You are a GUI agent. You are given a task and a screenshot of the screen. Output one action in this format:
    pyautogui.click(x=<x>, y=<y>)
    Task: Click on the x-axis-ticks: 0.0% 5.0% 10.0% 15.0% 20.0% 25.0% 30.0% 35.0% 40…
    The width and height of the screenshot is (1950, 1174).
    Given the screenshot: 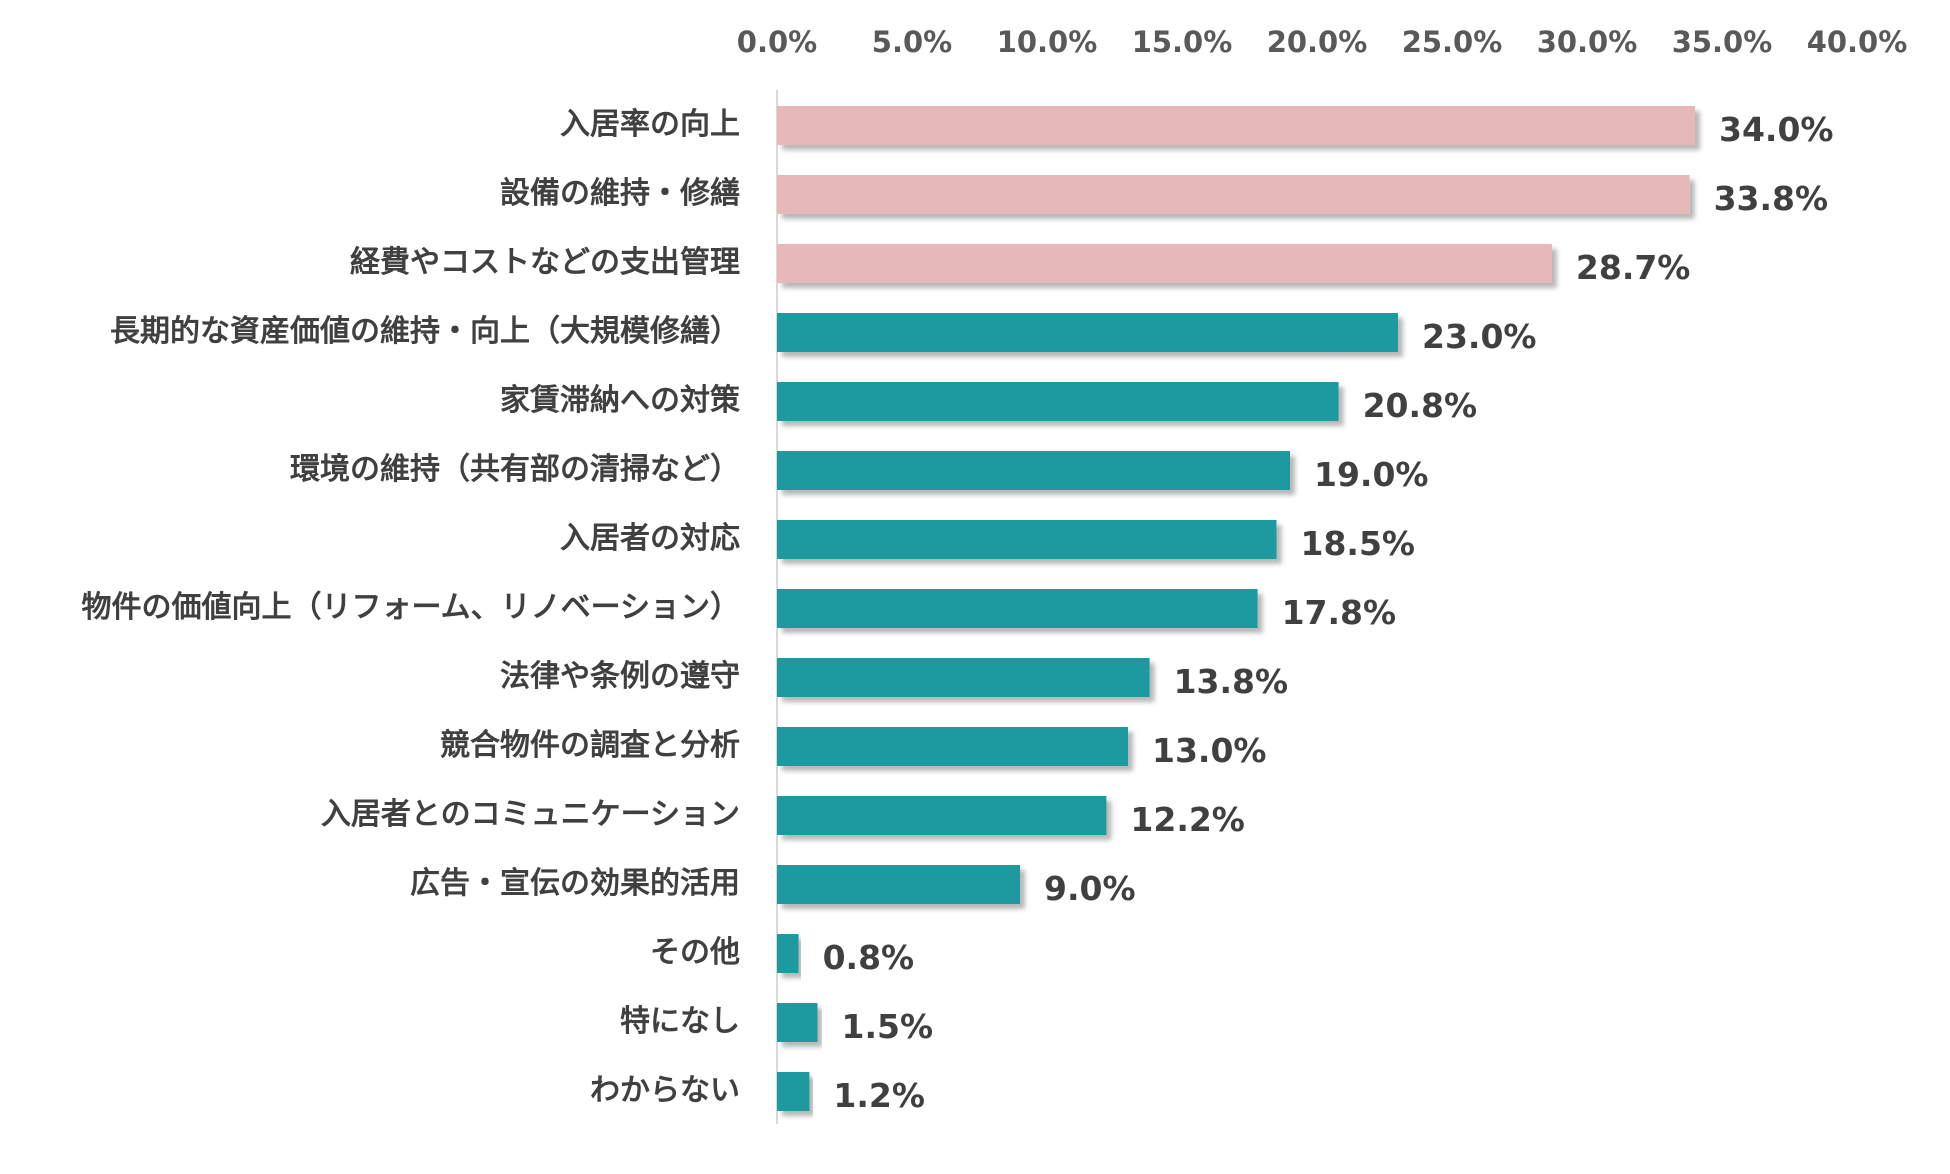 What is the action you would take?
    pyautogui.click(x=1322, y=42)
    